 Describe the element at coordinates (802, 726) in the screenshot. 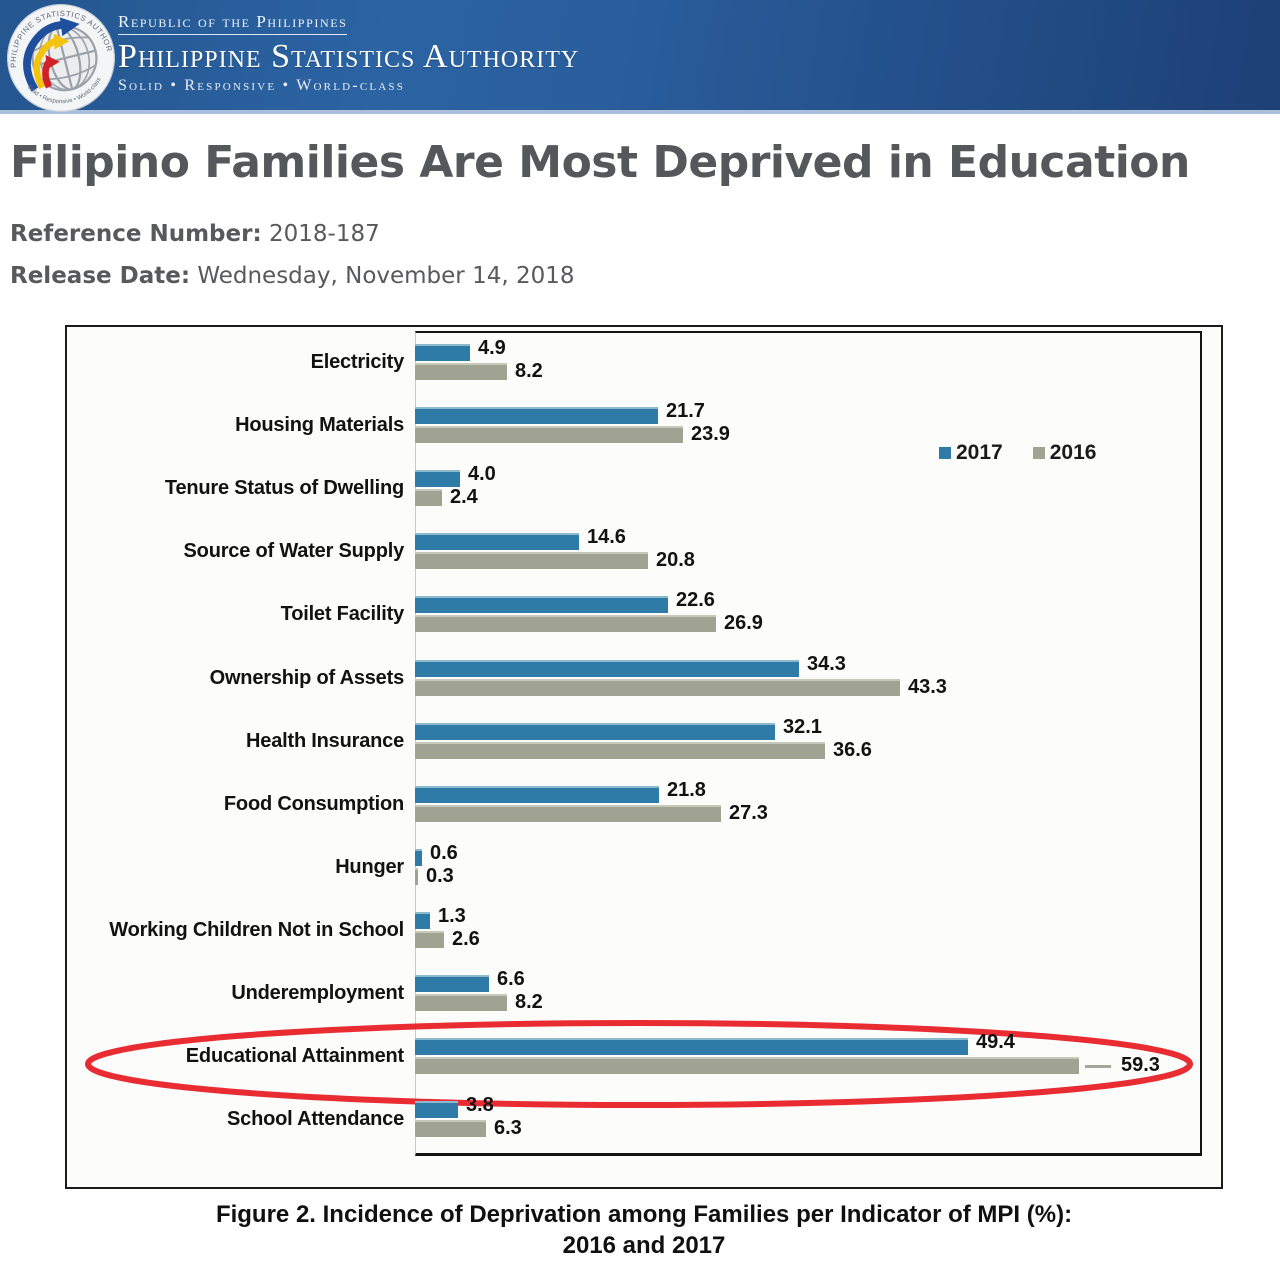

I see `value-label-2017: 32.1` at that location.